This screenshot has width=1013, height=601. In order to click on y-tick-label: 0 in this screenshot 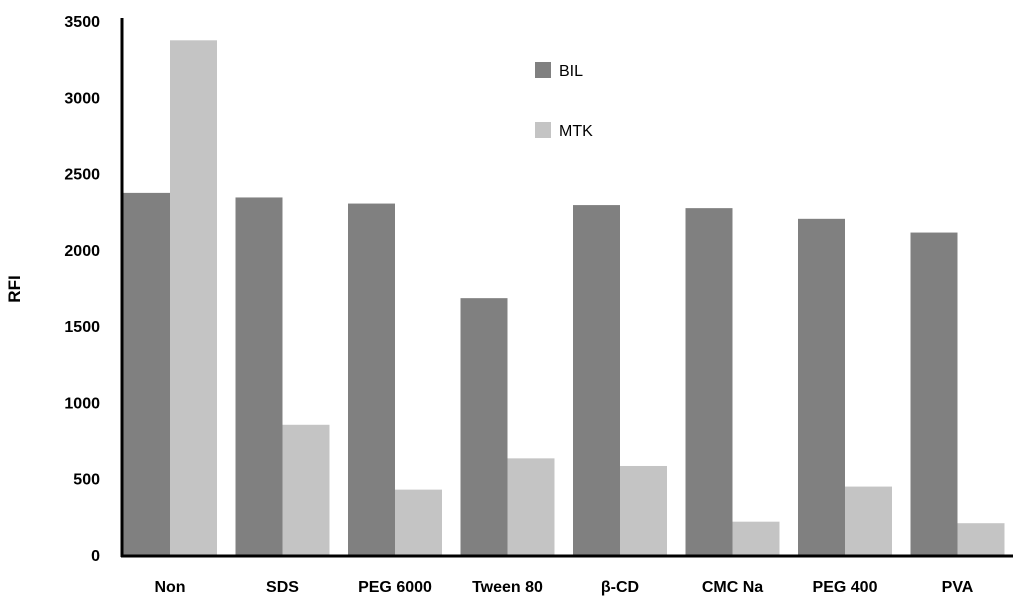, I will do `click(95, 556)`.